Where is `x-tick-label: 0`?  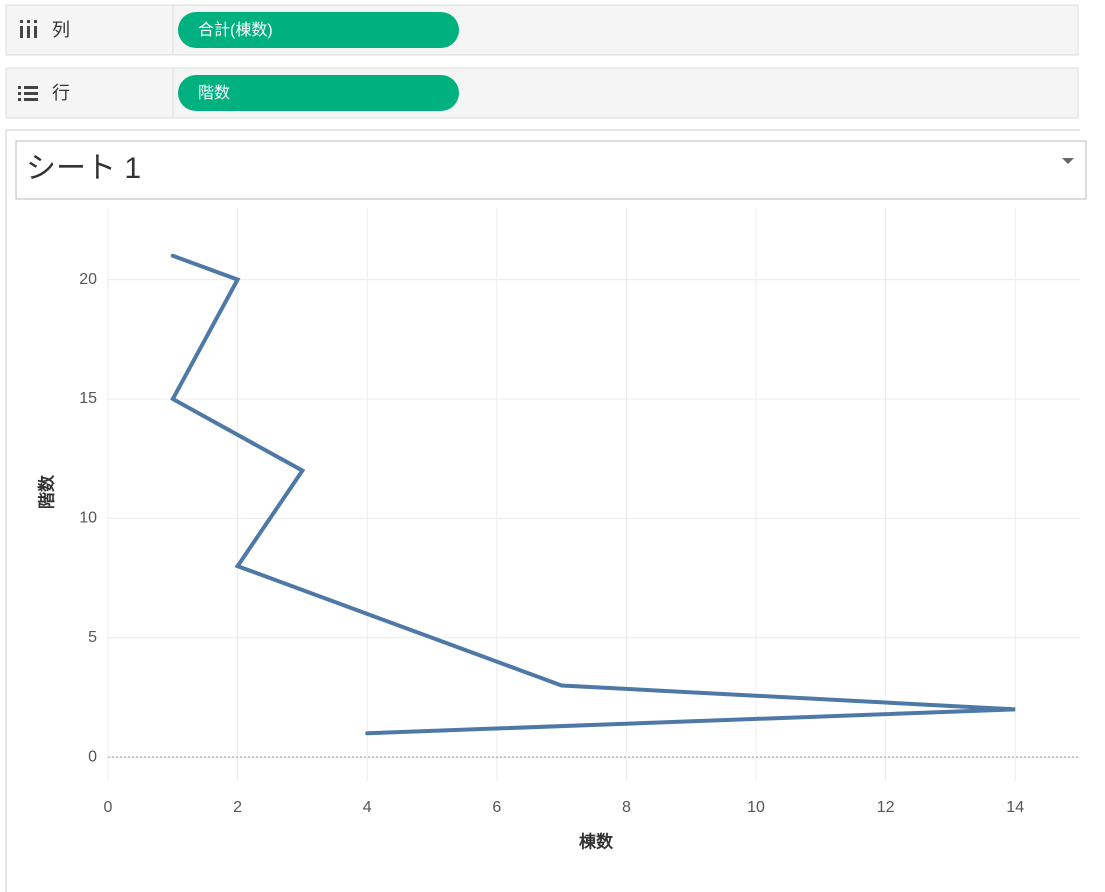
x-tick-label: 0 is located at coordinates (108, 807).